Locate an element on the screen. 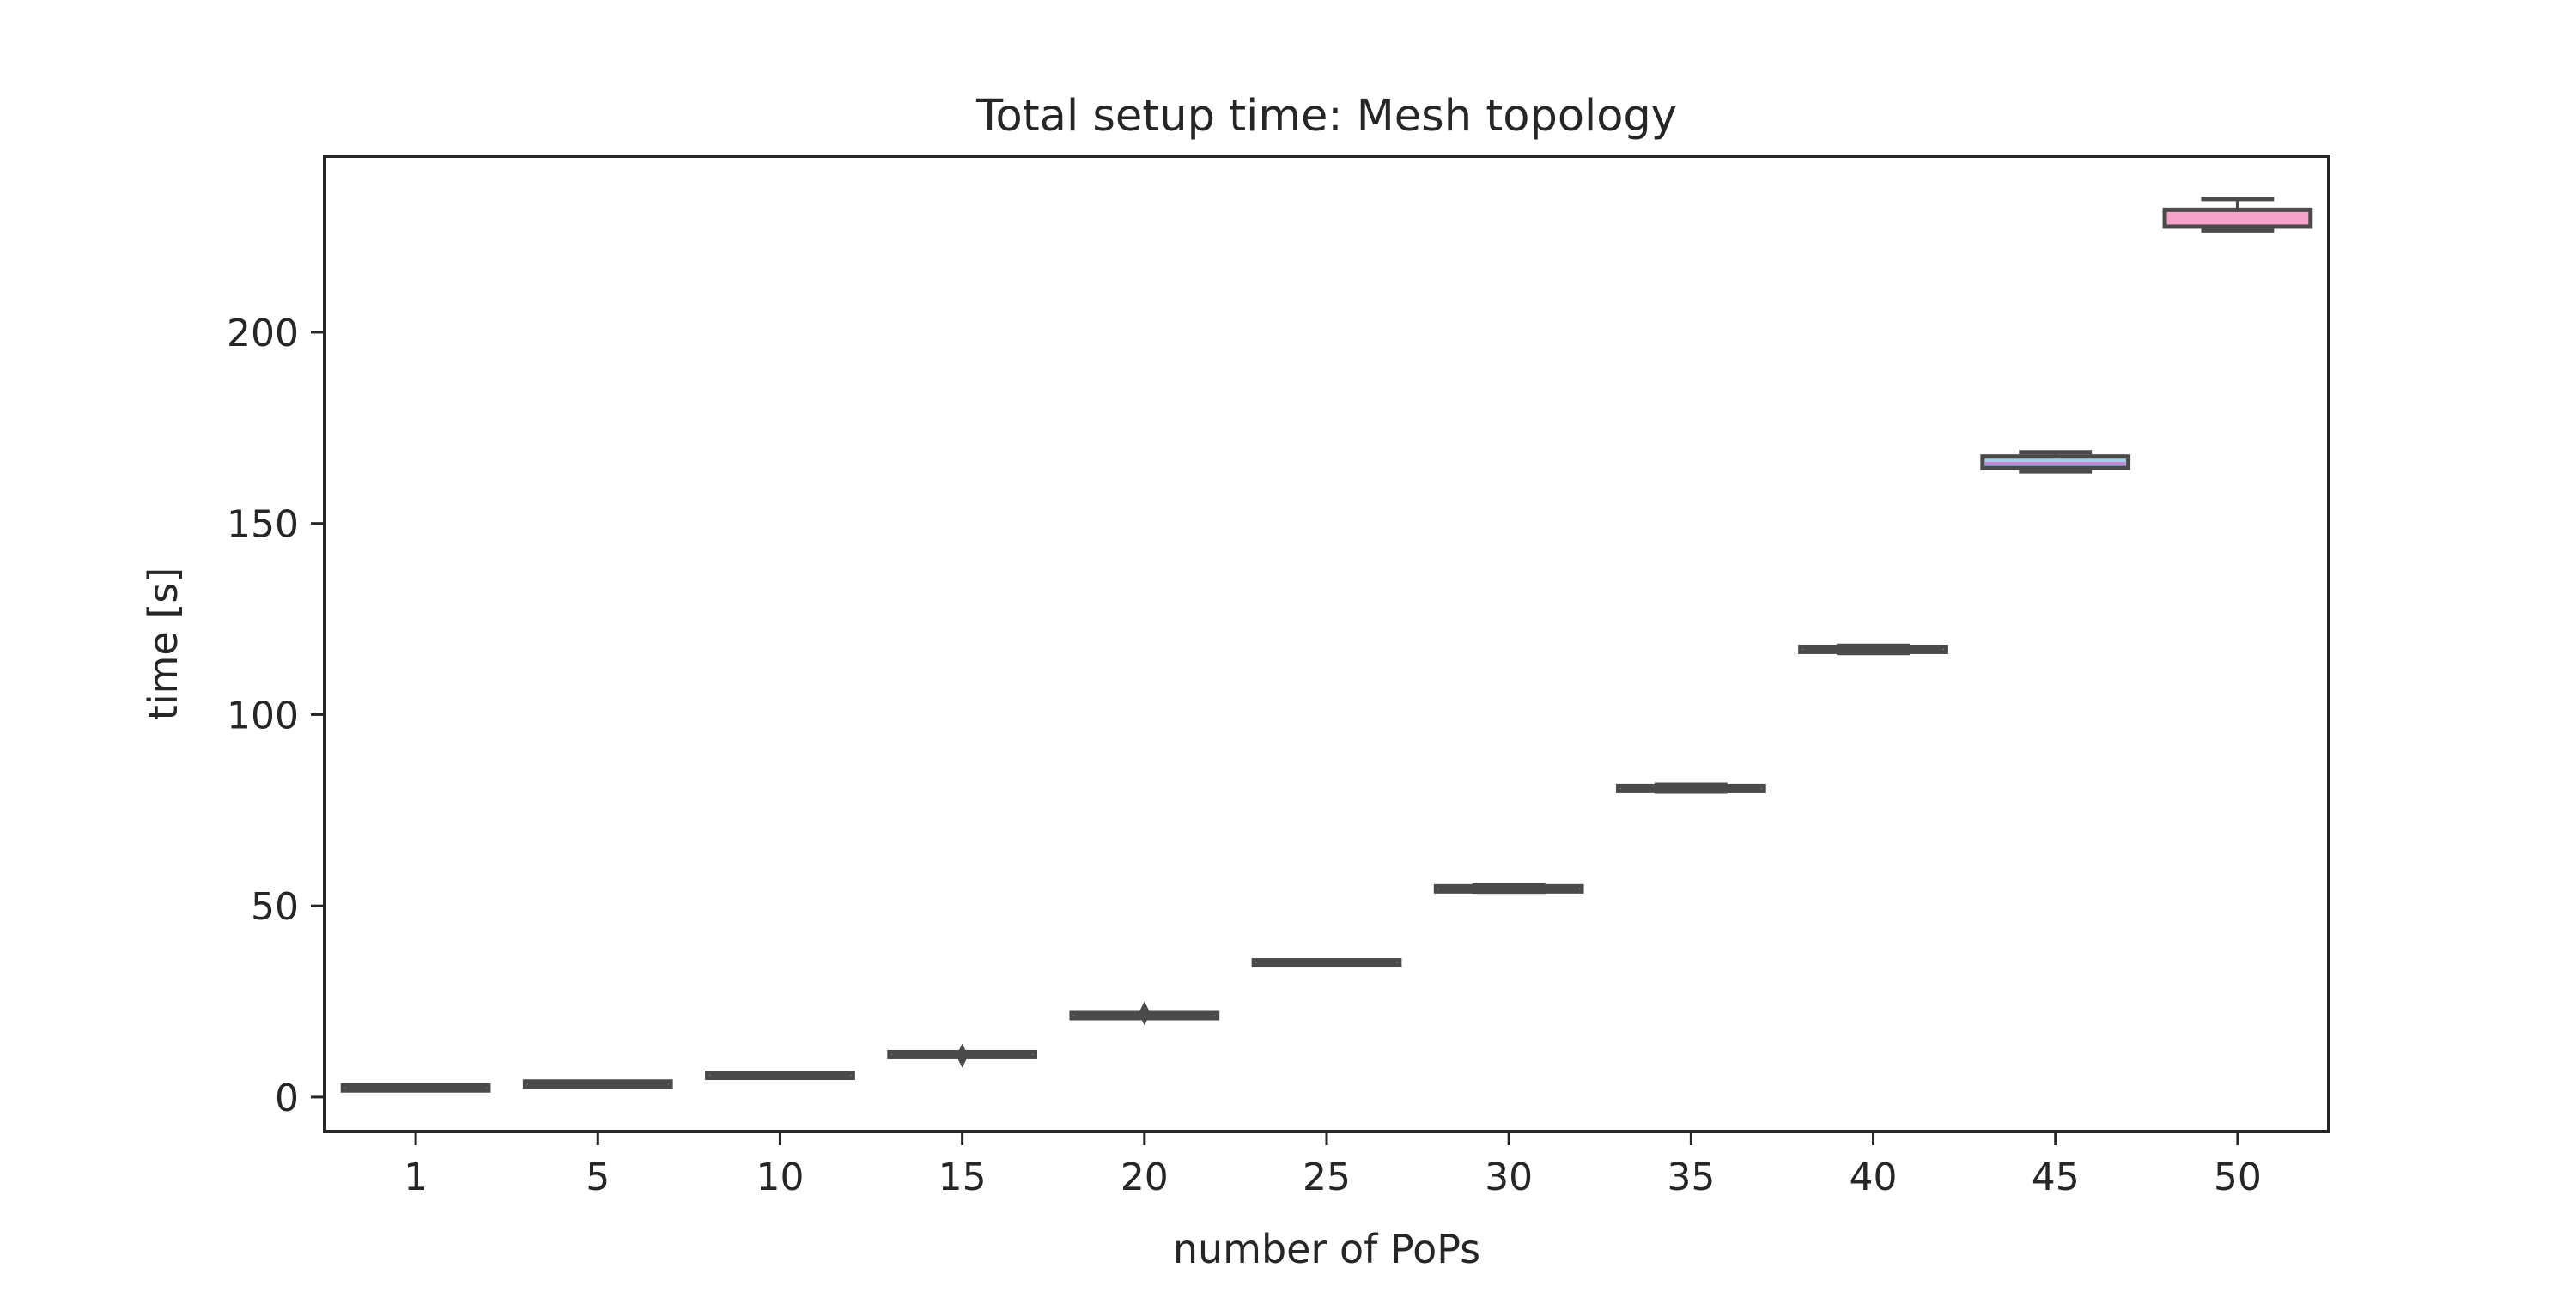  x-tick-label: 1 is located at coordinates (416, 1177).